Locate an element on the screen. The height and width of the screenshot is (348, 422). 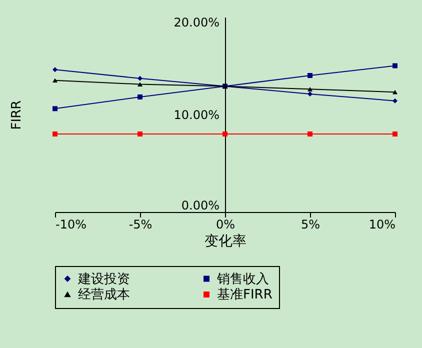
x-tick-label: -5% is located at coordinates (140, 225).